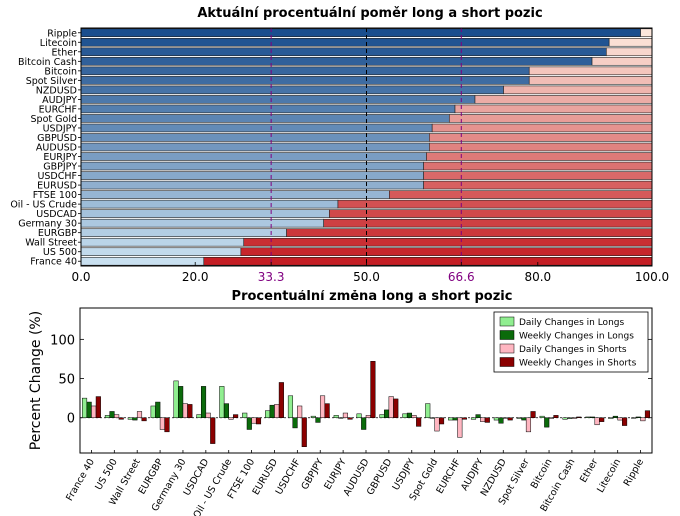 The width and height of the screenshot is (680, 516). What do you see at coordinates (54, 119) in the screenshot?
I see `y-tick-label: Spot Gold` at bounding box center [54, 119].